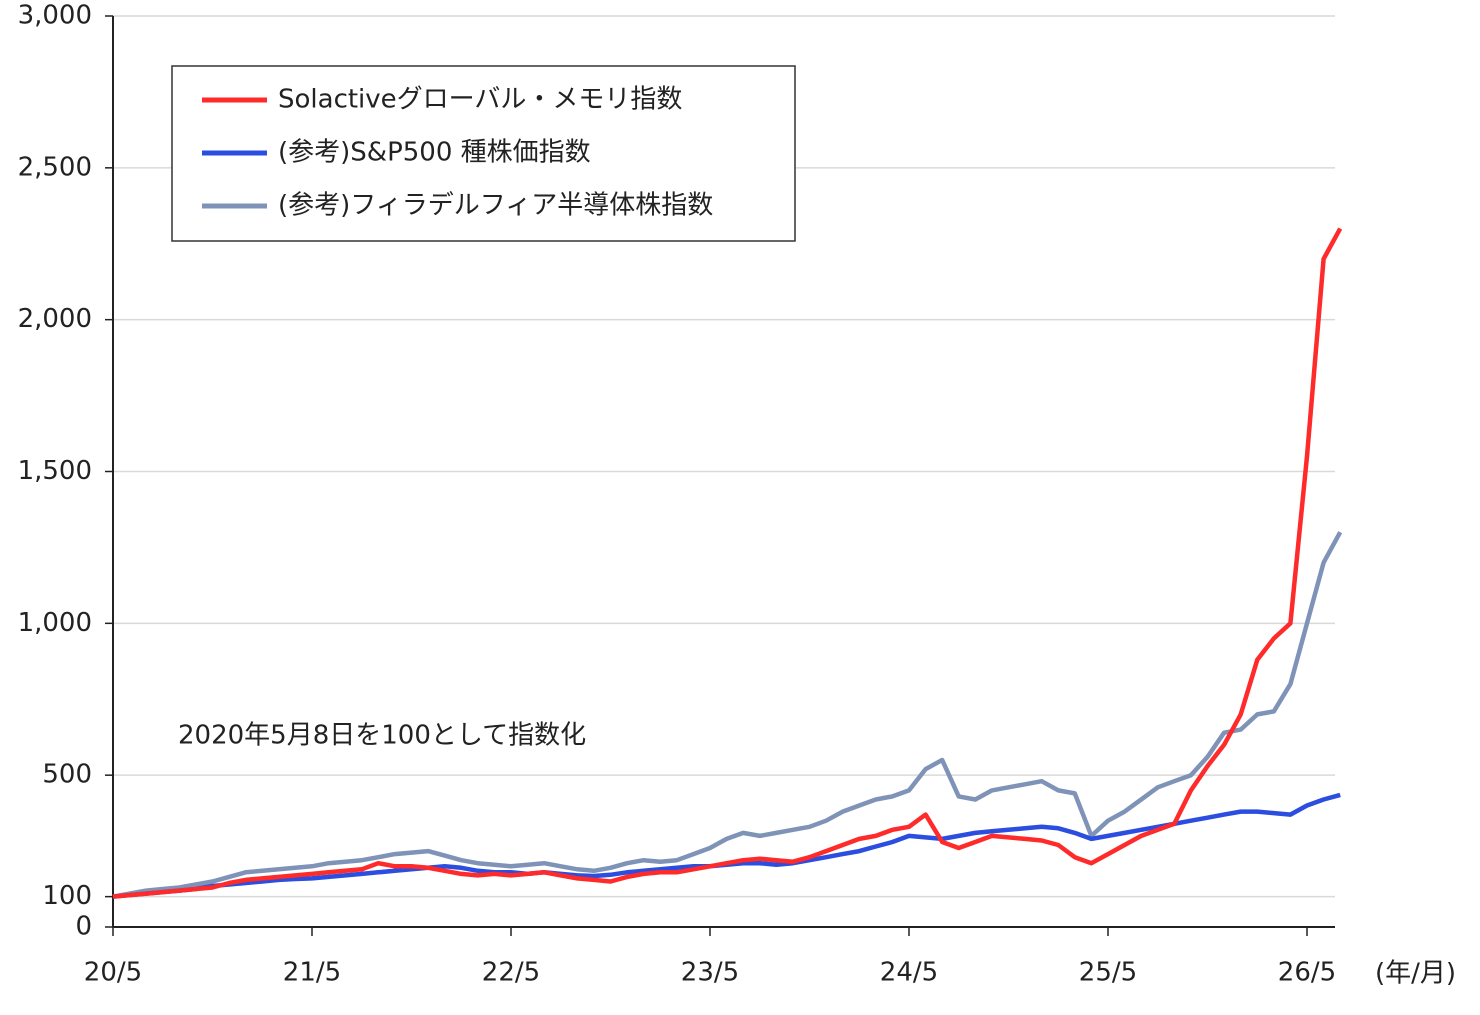 The image size is (1480, 1015). Describe the element at coordinates (382, 736) in the screenshot. I see `annotation: 2020年5月8日を100として指数化` at that location.